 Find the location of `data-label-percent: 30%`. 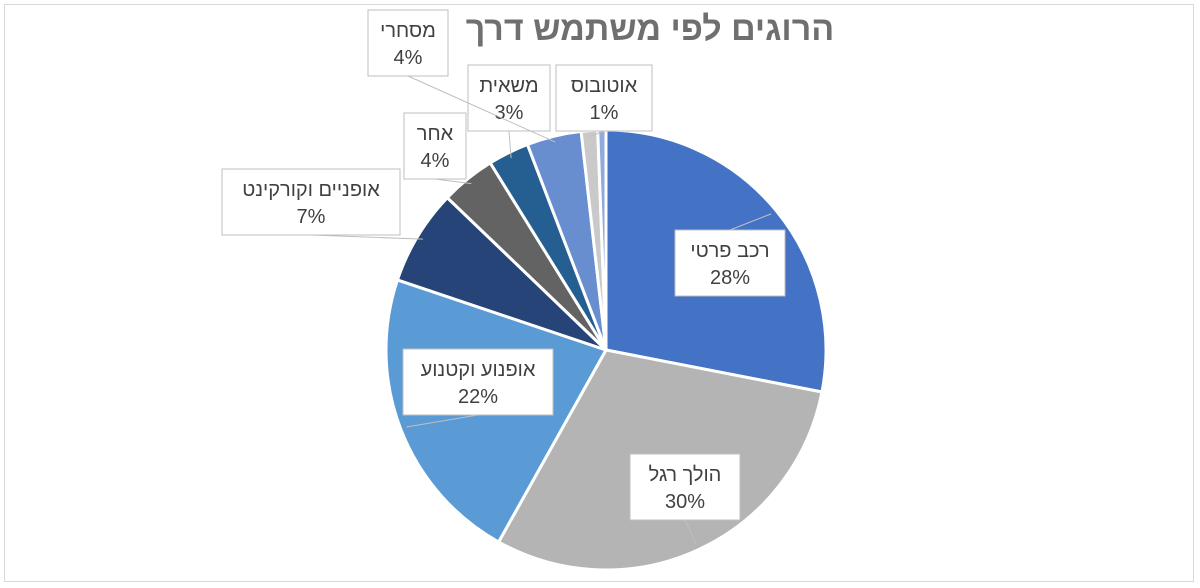

data-label-percent: 30% is located at coordinates (685, 502).